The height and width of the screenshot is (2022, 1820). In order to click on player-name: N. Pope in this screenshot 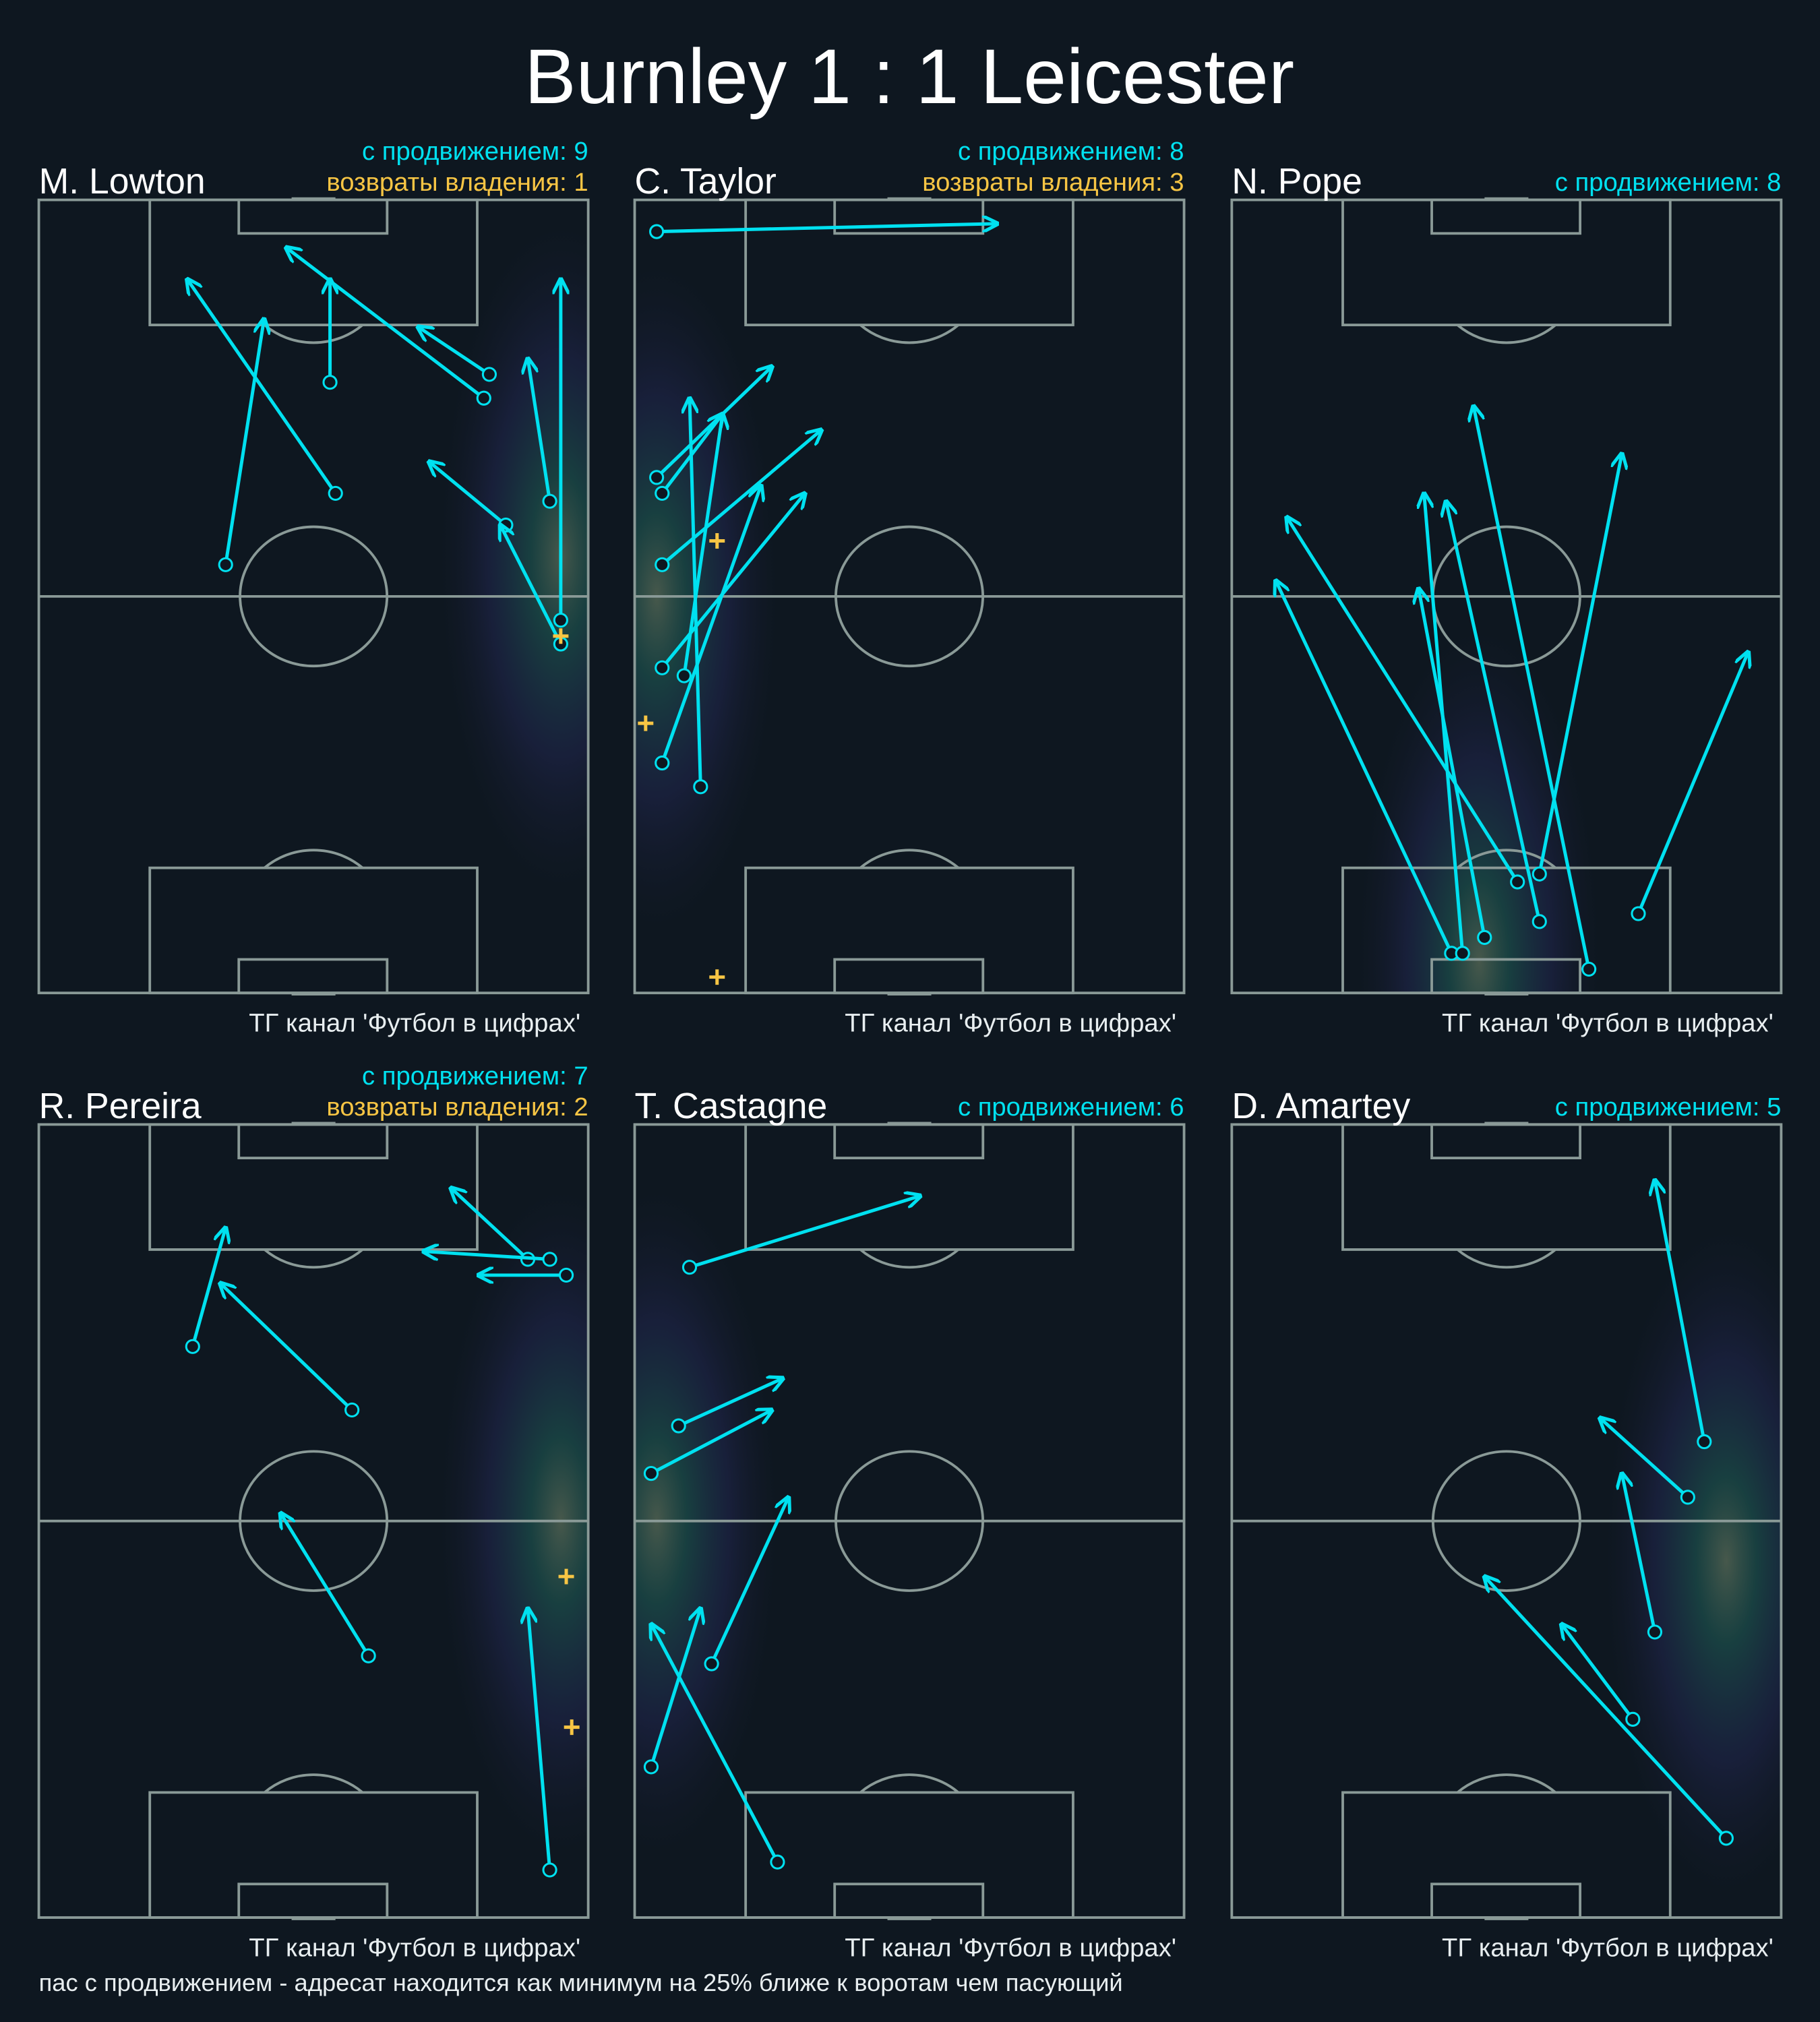, I will do `click(1297, 182)`.